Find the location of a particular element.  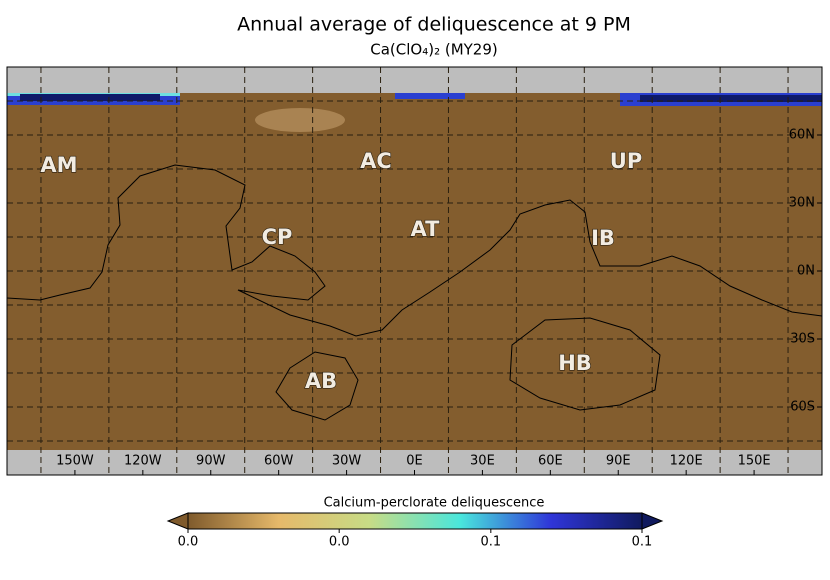

x-tick-label: 120E is located at coordinates (686, 461).